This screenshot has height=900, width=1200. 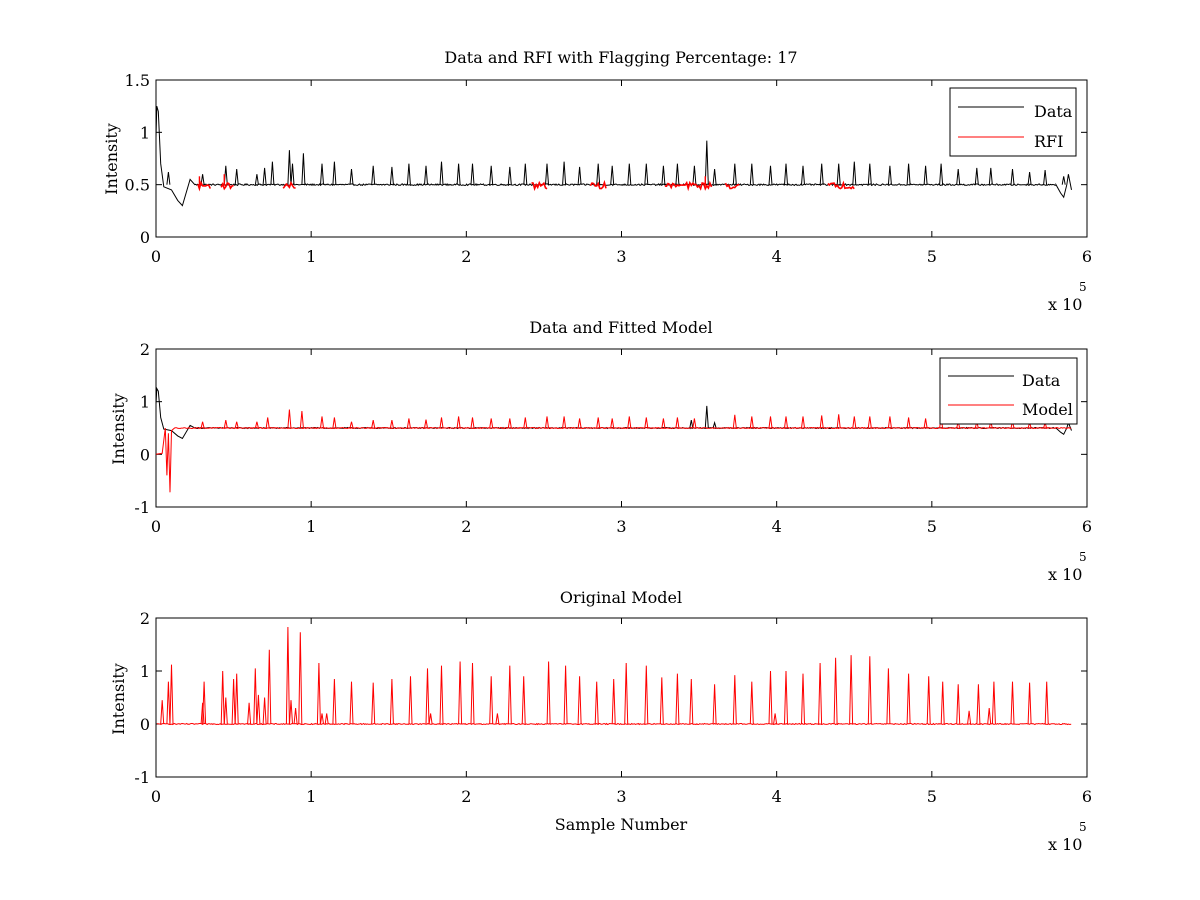 I want to click on legend: Data RFI, so click(x=1013, y=122).